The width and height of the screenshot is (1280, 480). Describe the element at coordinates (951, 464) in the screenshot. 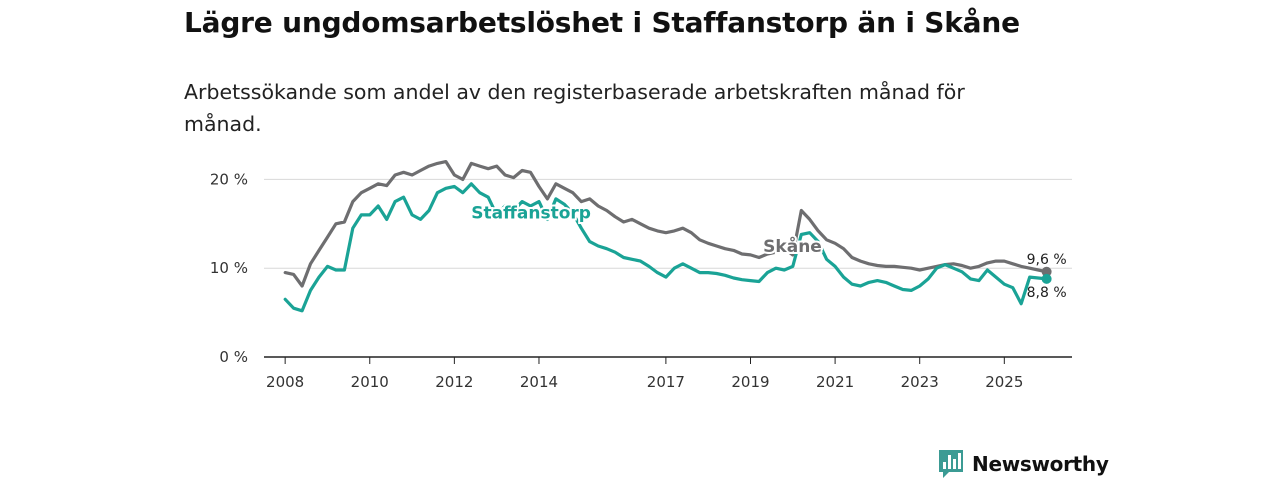

I see `newsworthy-logo-icon` at that location.